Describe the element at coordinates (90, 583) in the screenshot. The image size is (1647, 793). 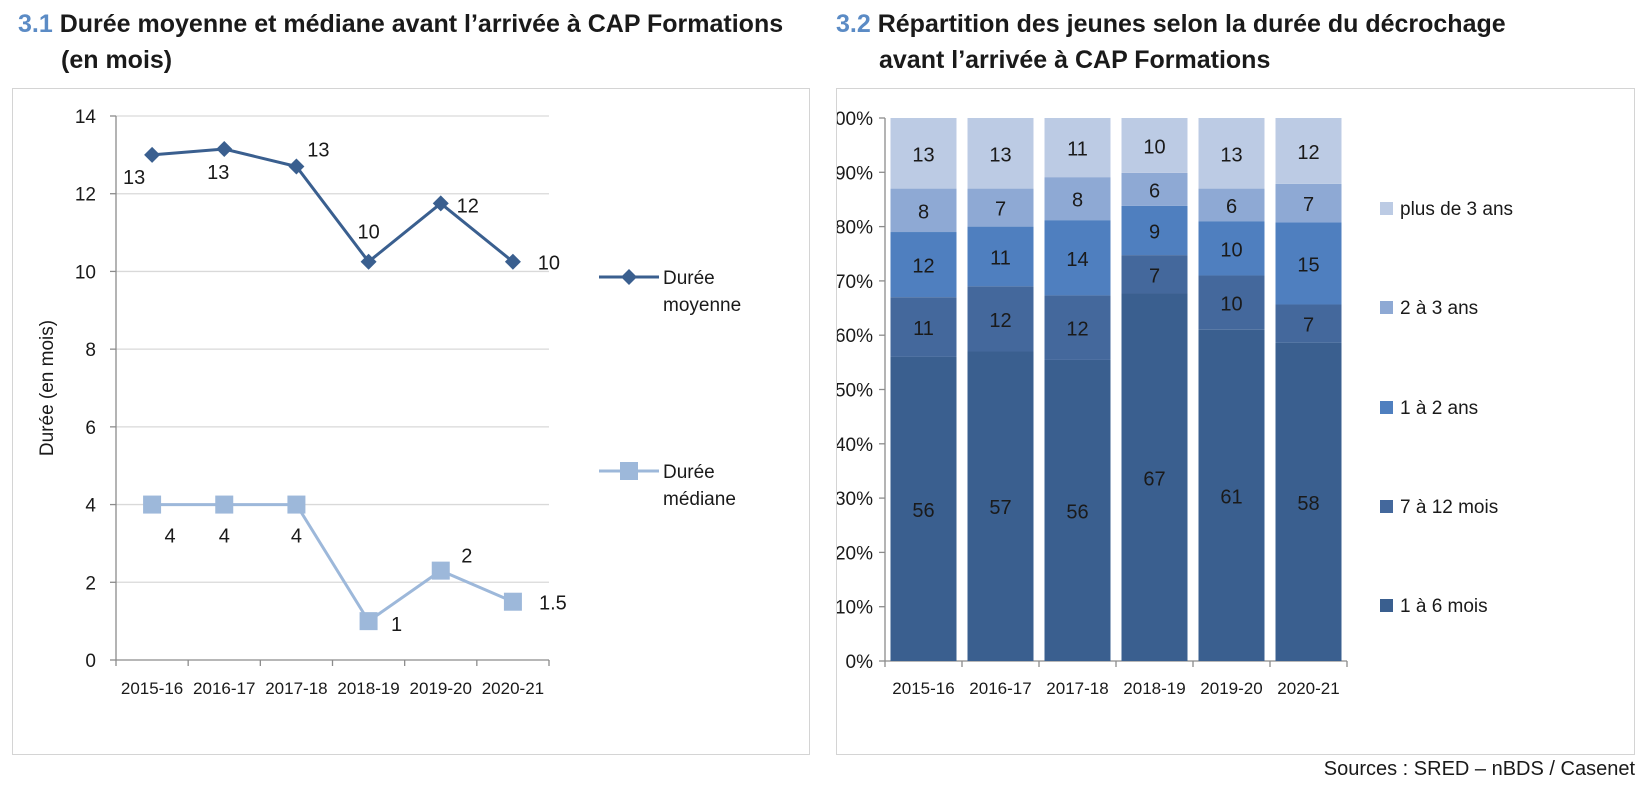
I see `y-tick-label: 2` at that location.